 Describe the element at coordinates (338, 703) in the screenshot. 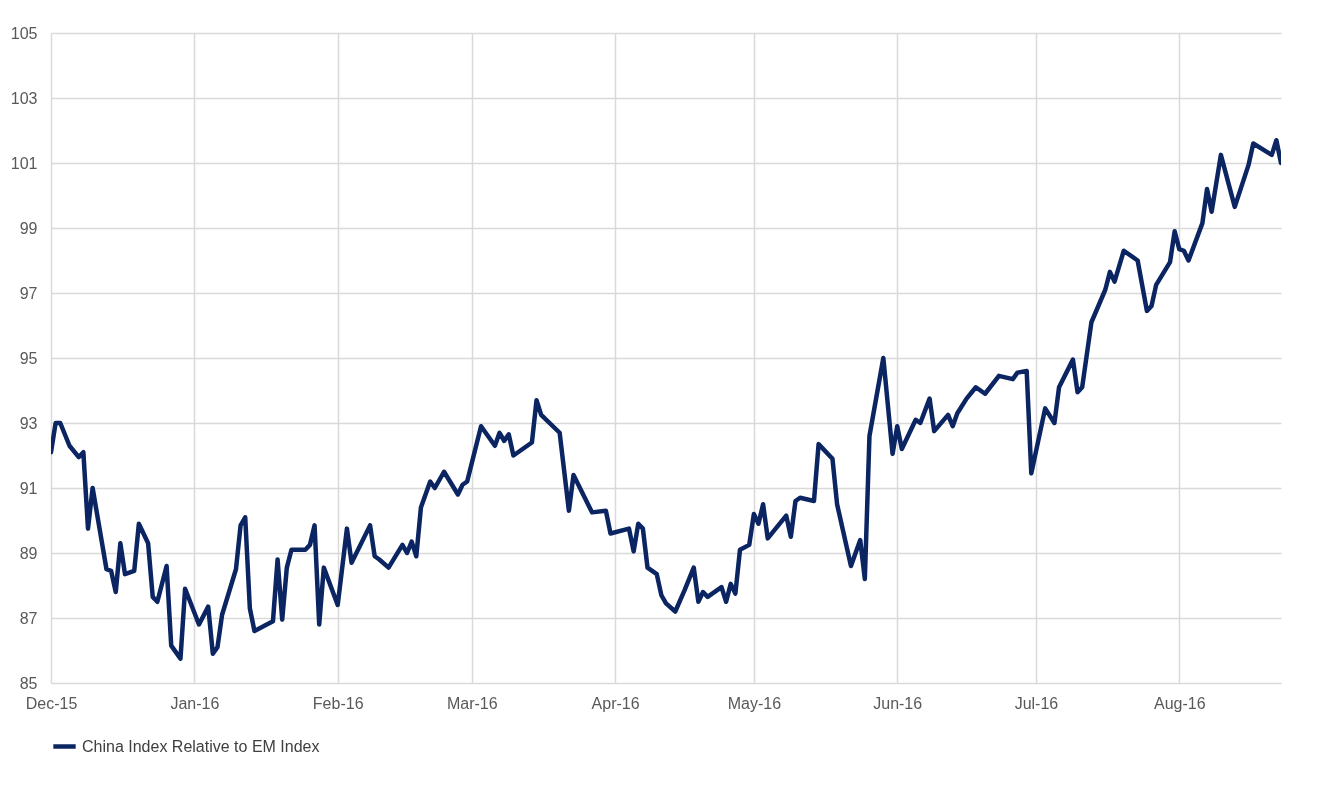

I see `x-tick-label: Feb-16` at that location.